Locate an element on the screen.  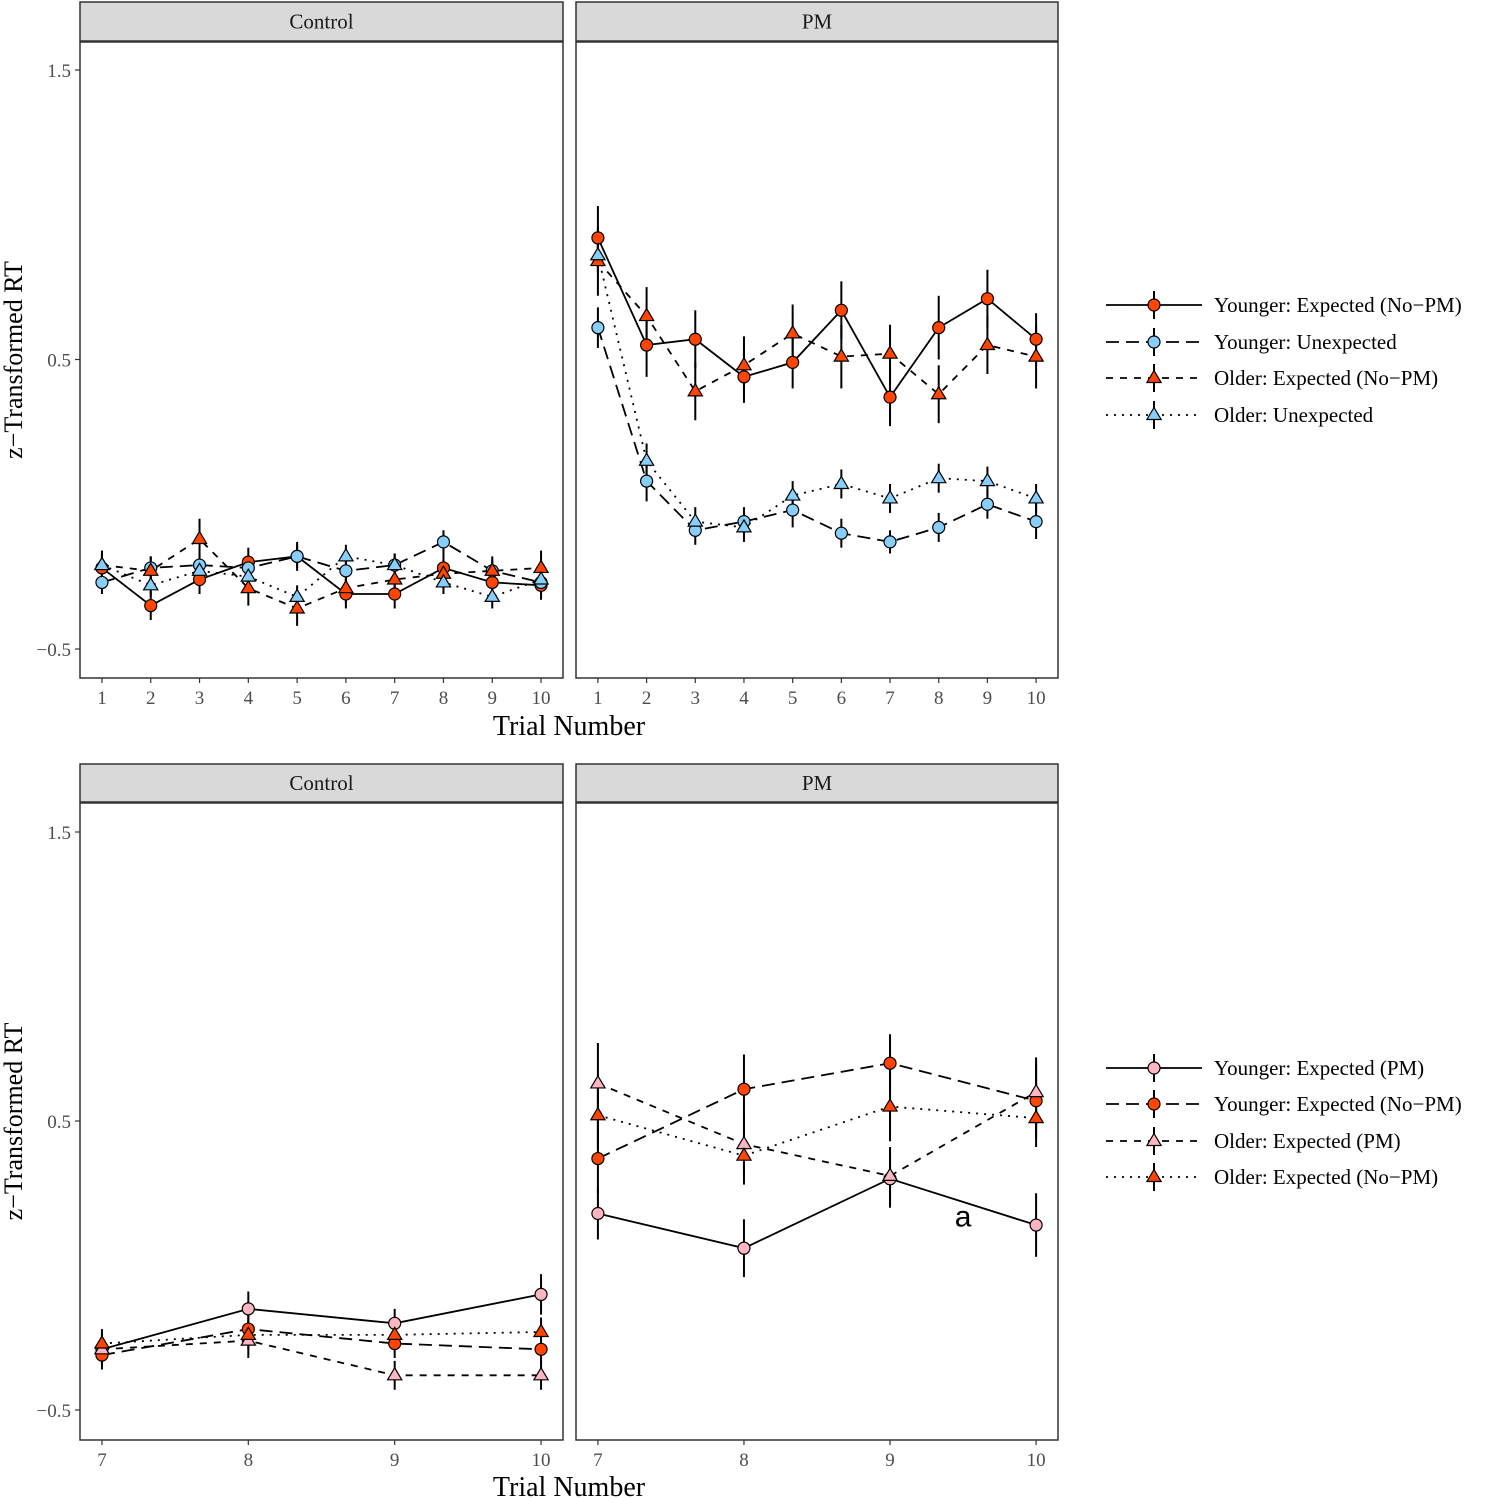
x-tick-label: 6 is located at coordinates (346, 698).